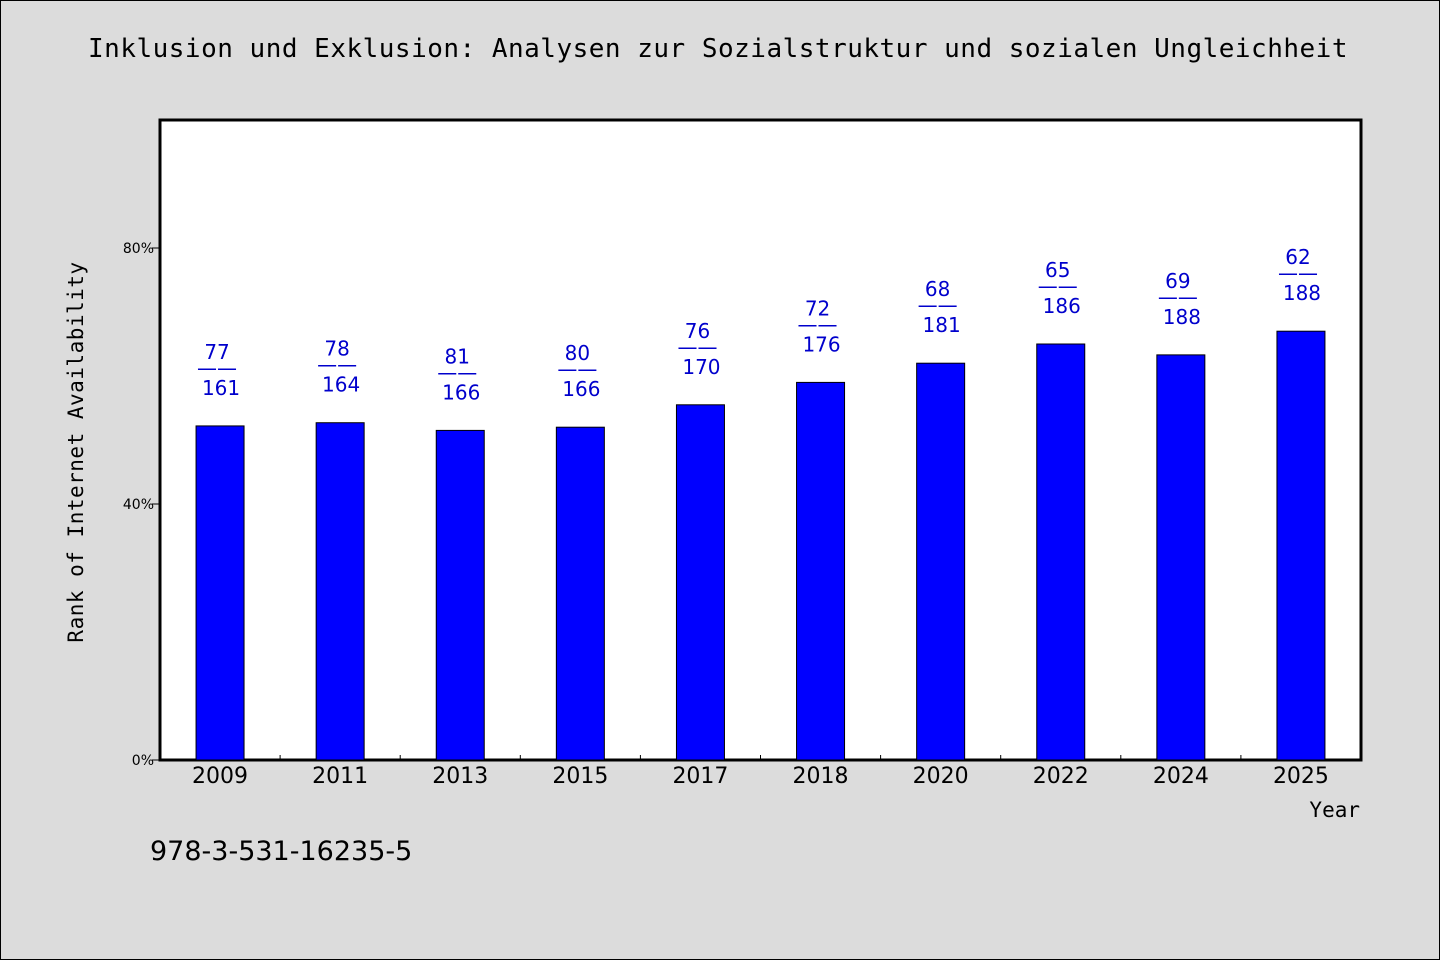  What do you see at coordinates (143, 761) in the screenshot?
I see `y-tick-label: 0%` at bounding box center [143, 761].